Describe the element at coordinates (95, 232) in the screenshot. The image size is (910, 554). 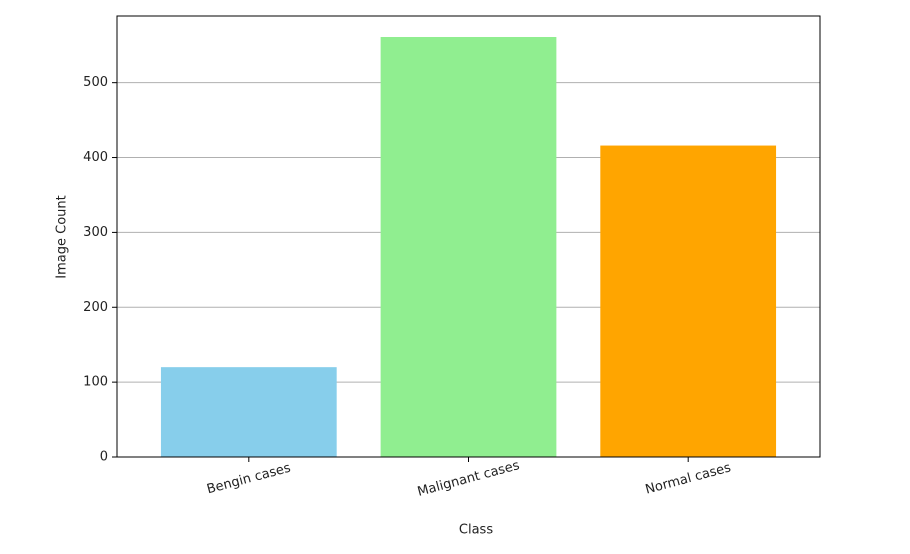
I see `y-tick-label: 300` at that location.